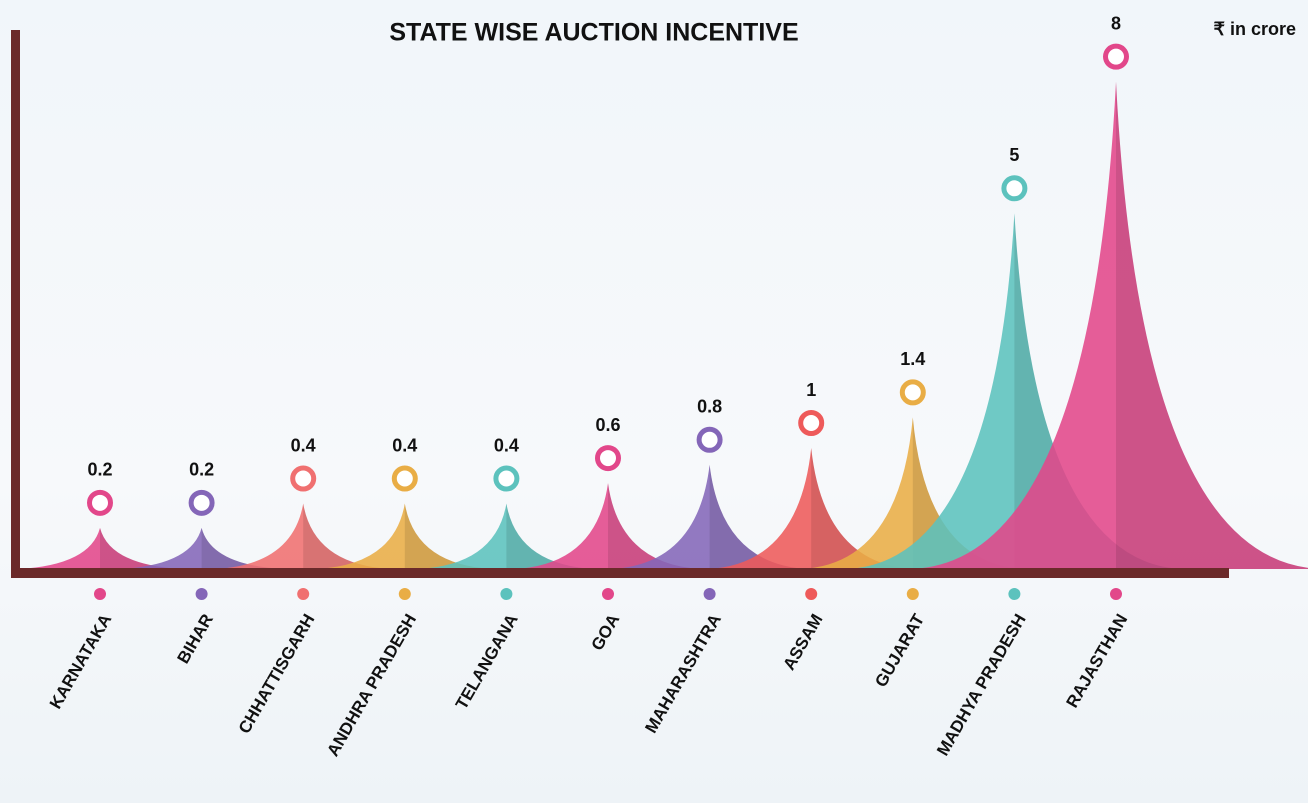  I want to click on x-tick-label: MAHARASHTRA, so click(683, 674).